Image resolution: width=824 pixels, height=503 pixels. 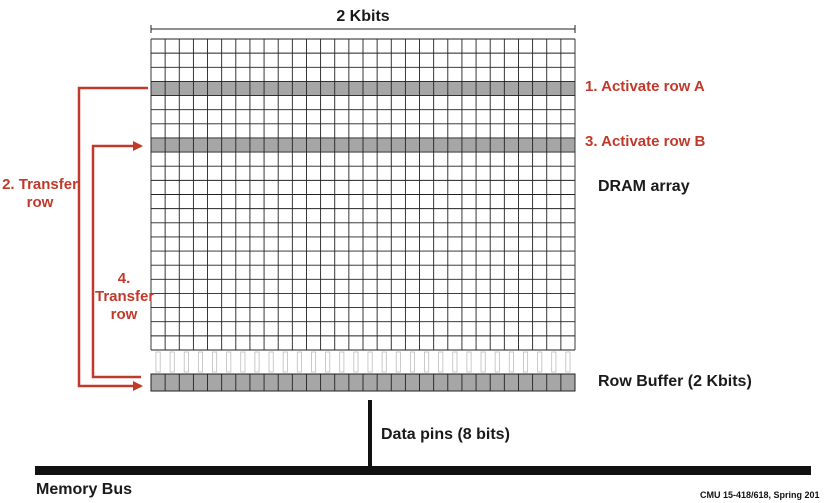 I want to click on row-buffer, so click(x=363, y=382).